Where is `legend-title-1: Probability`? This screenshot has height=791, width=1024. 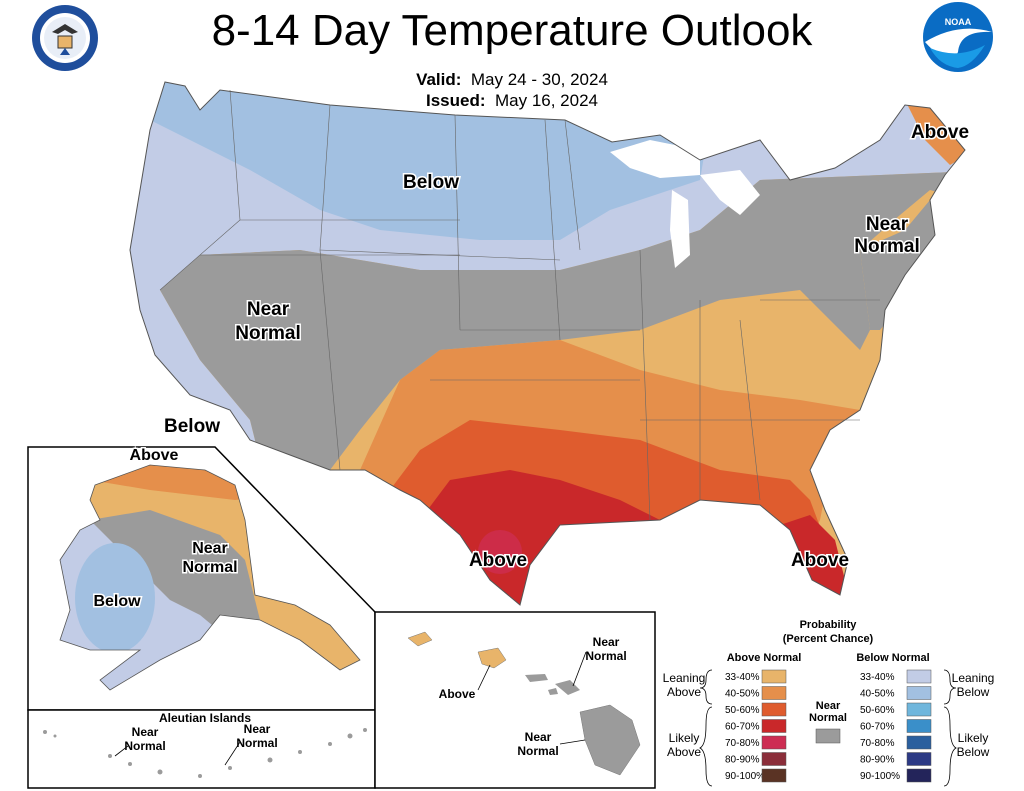 legend-title-1: Probability is located at coordinates (829, 625).